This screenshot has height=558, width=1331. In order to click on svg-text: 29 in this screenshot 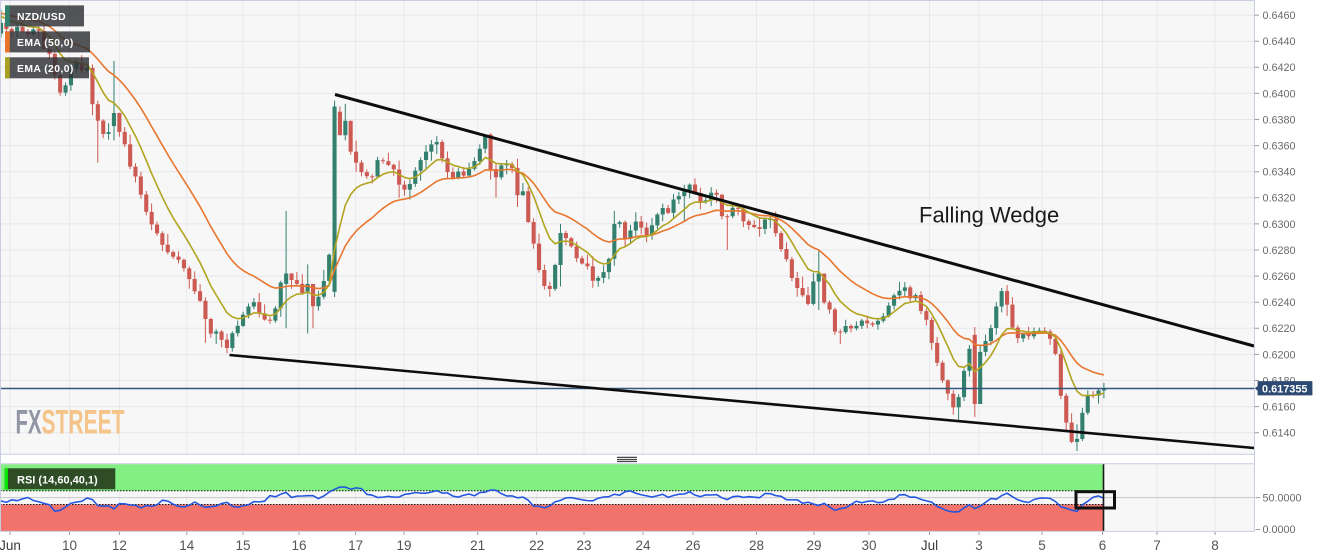, I will do `click(813, 545)`.